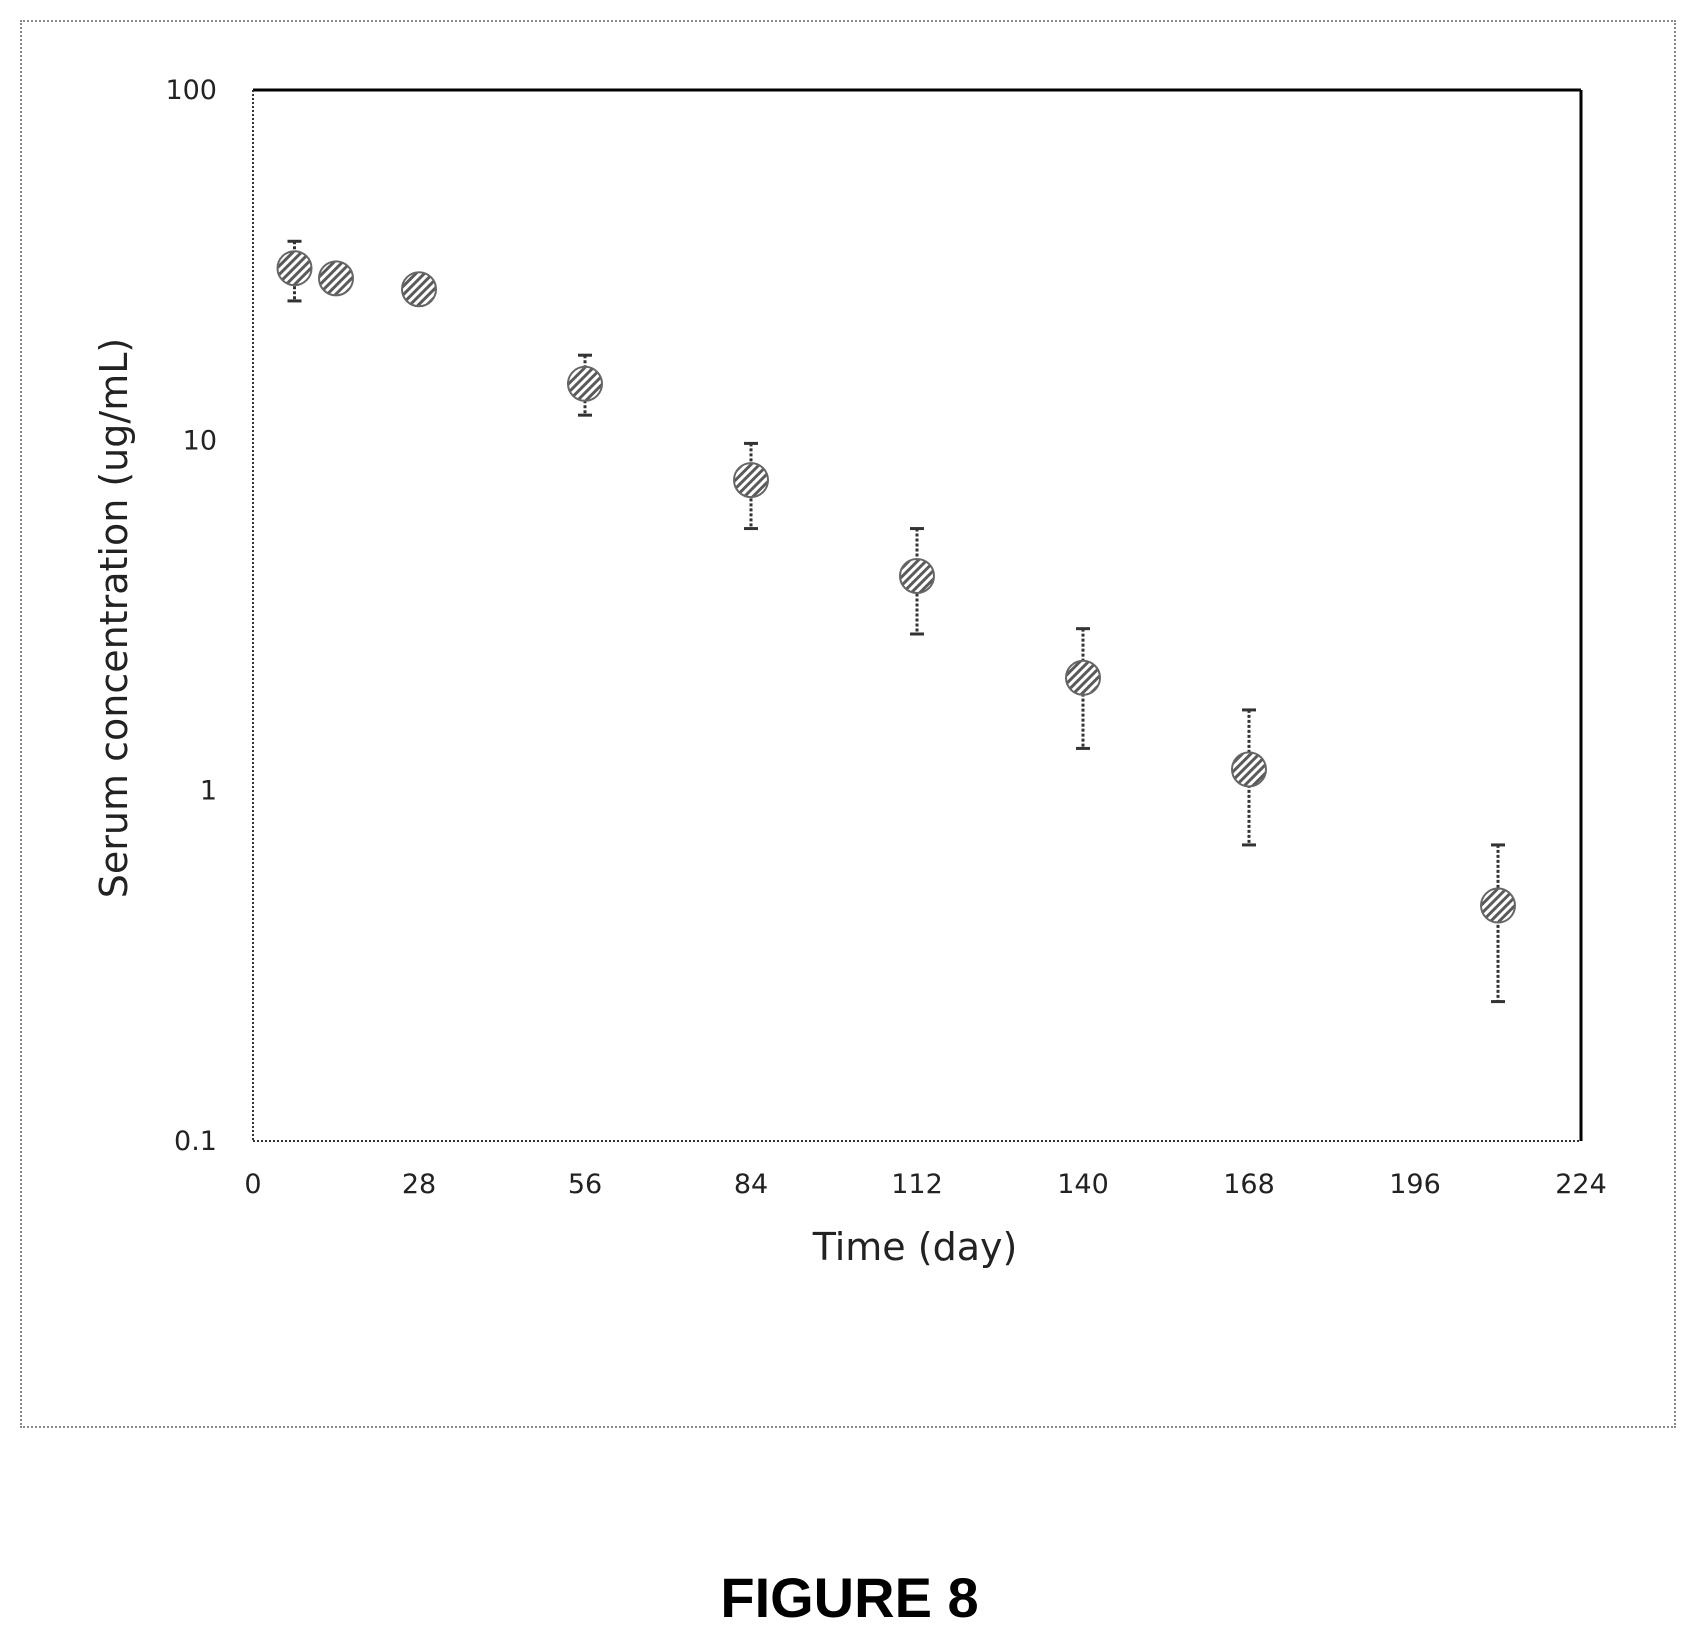 The width and height of the screenshot is (1699, 1651). Describe the element at coordinates (751, 1184) in the screenshot. I see `x-tick-label: 84` at that location.